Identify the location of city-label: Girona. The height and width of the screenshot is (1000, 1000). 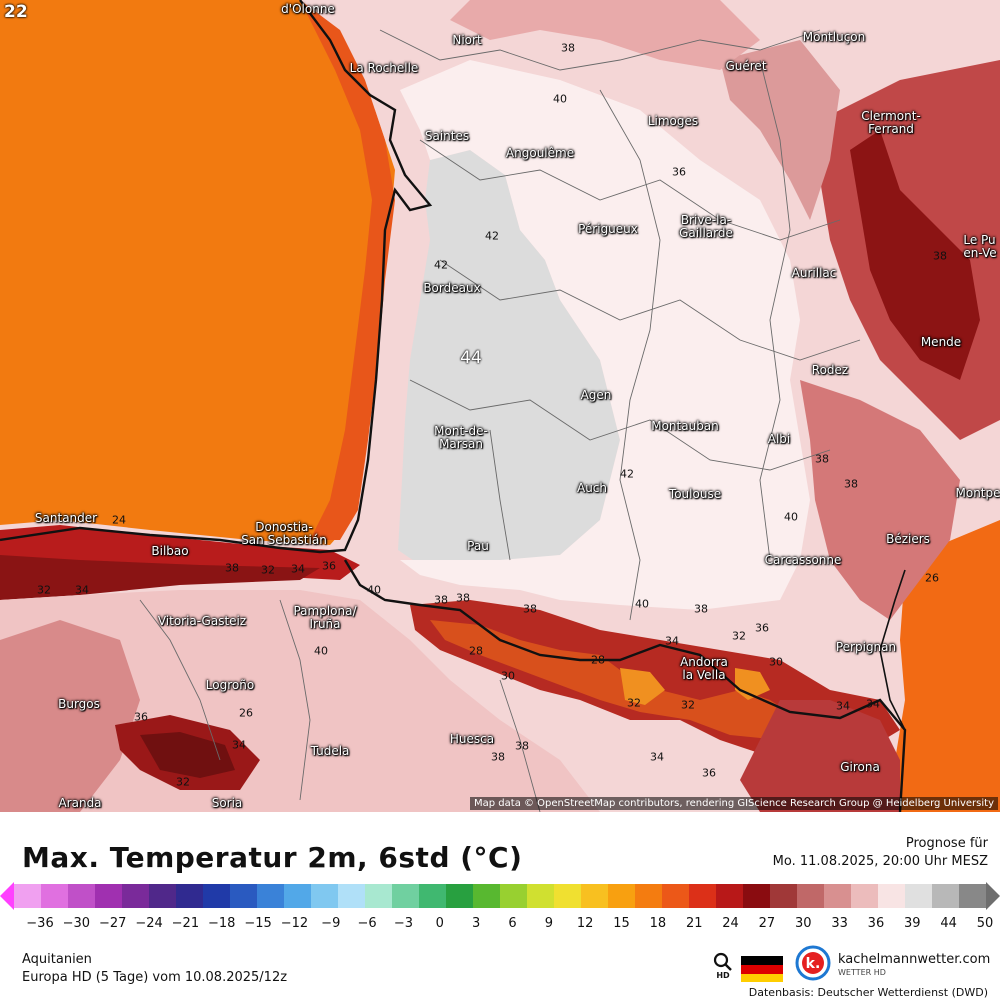
(860, 767).